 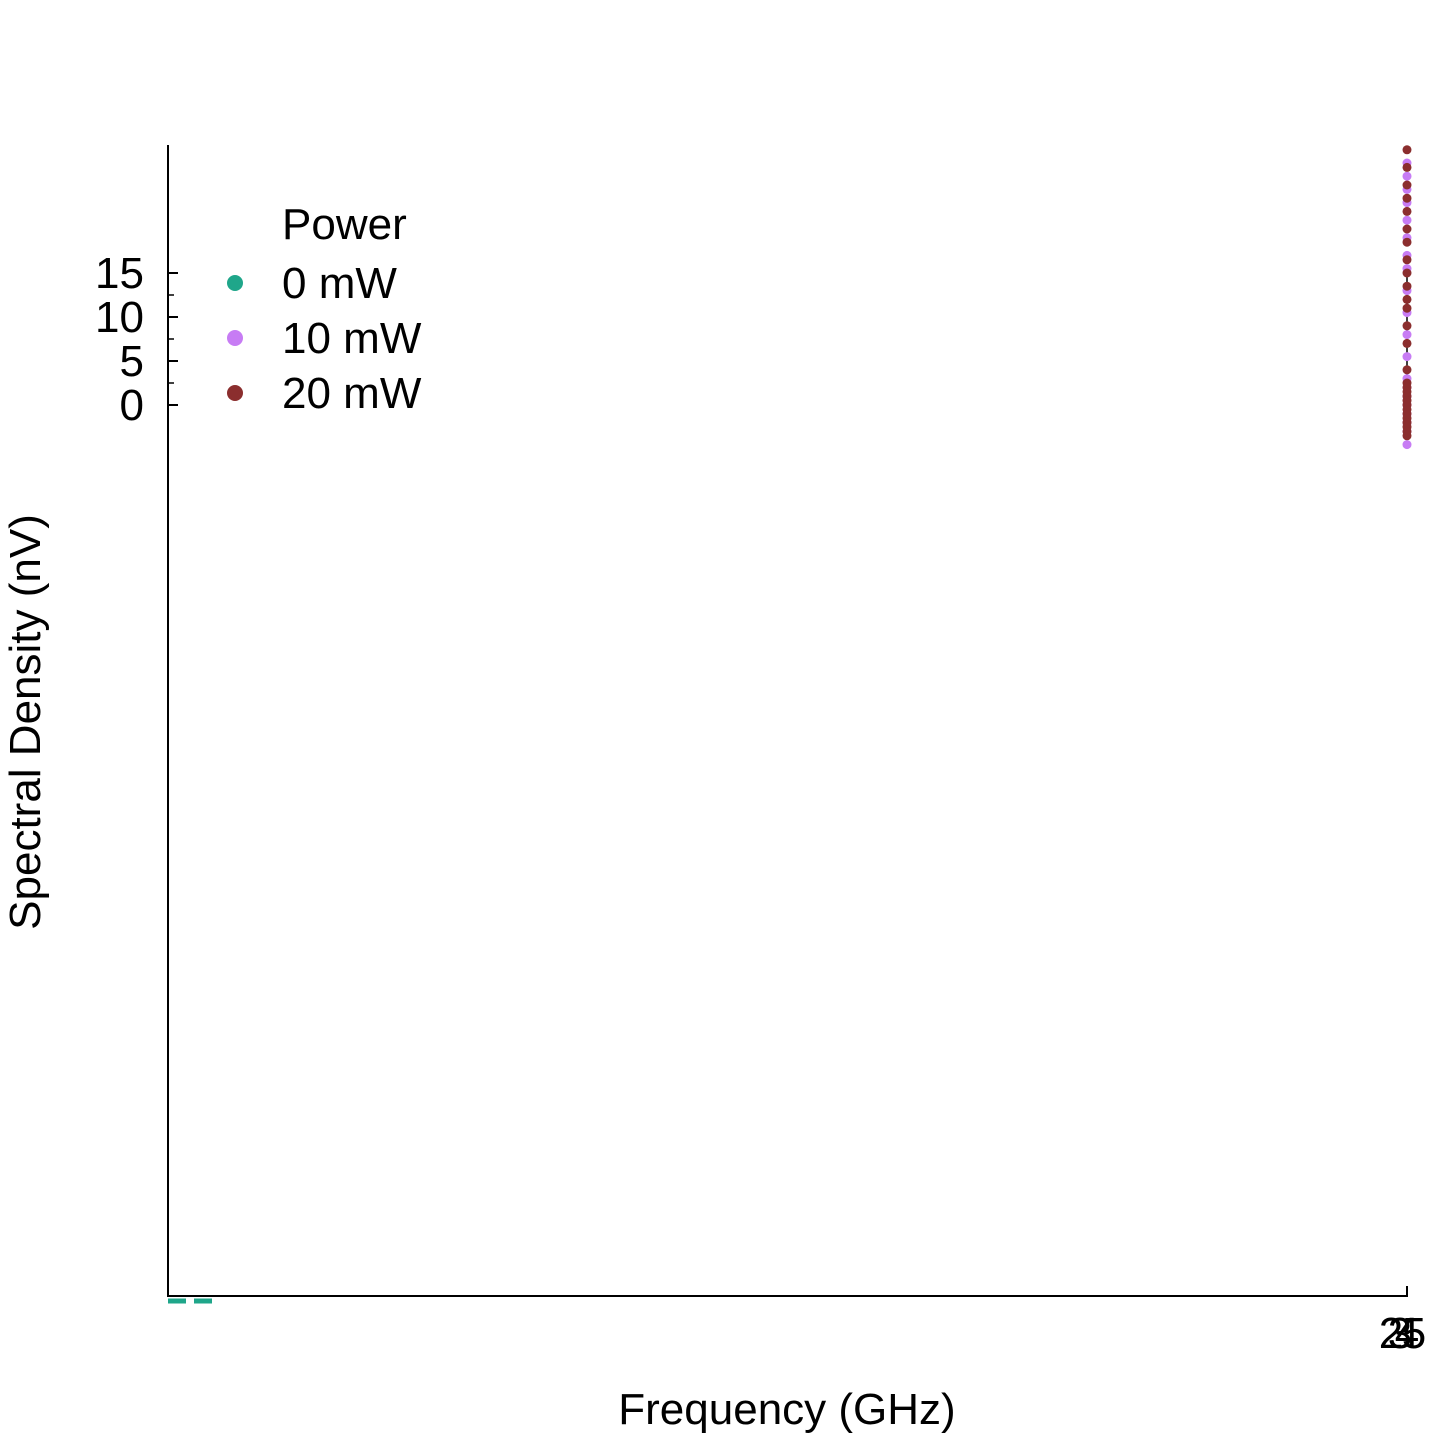 I want to click on x-tick-label: 4, so click(x=1407, y=1333).